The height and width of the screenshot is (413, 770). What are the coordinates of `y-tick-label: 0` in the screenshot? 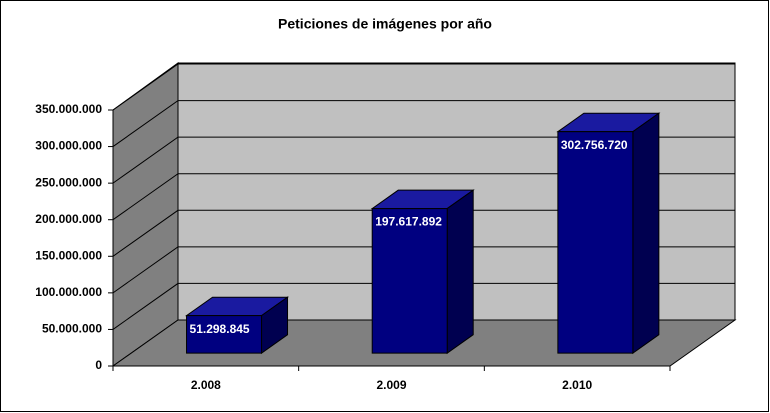 It's located at (98, 365).